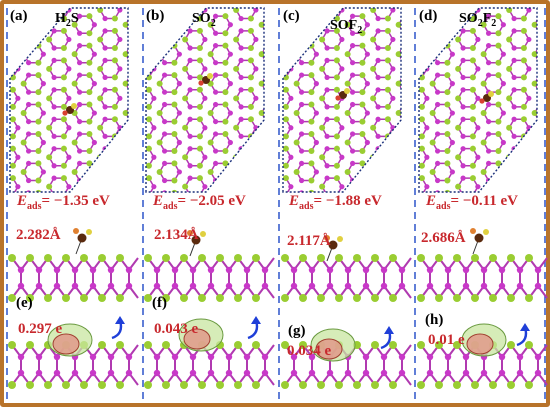  Describe the element at coordinates (73, 321) in the screenshot. I see `side-view-slab` at that location.